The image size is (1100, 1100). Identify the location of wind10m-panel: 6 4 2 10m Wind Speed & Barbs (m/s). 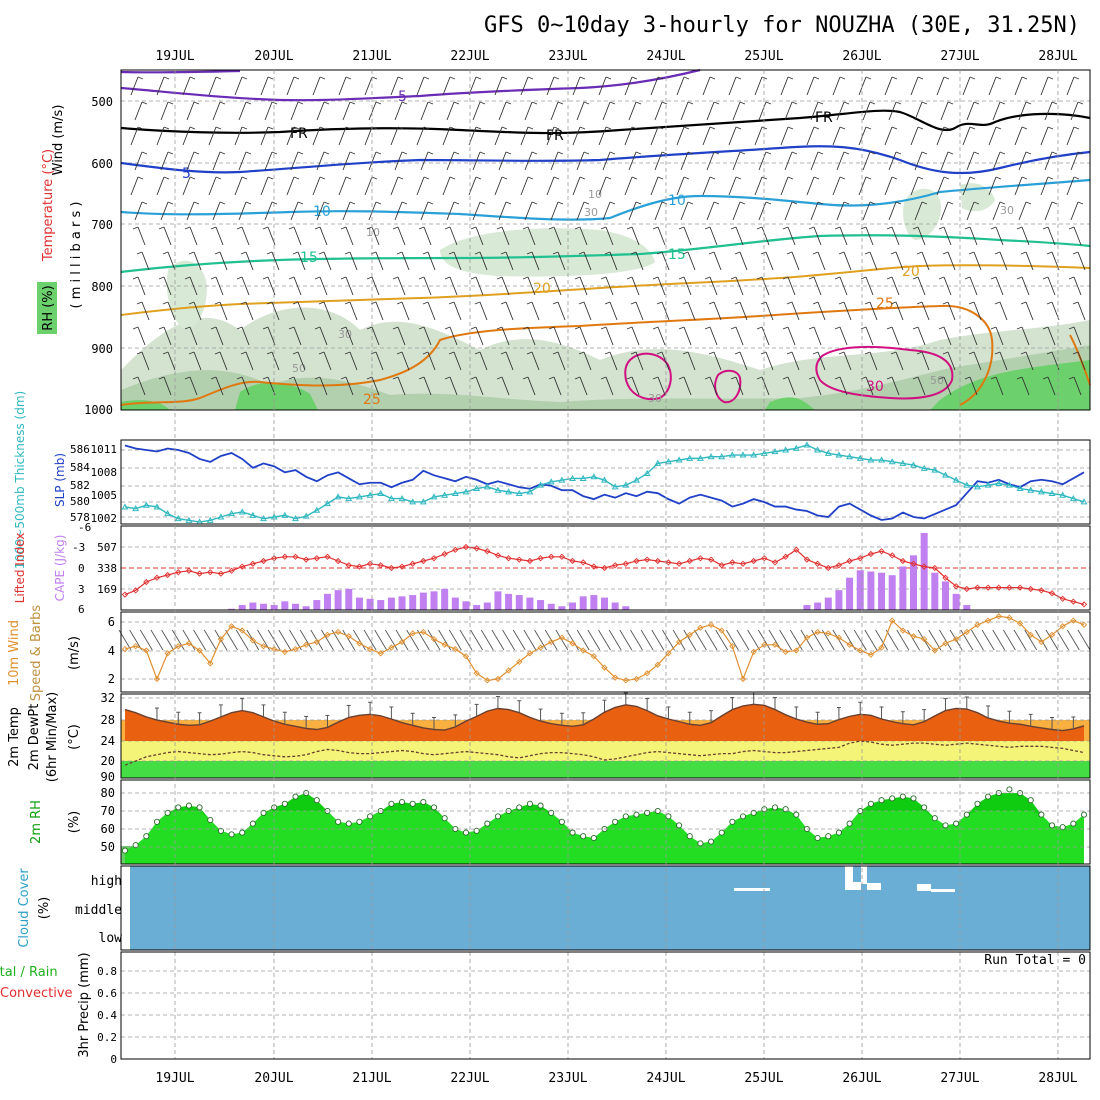
(549, 653).